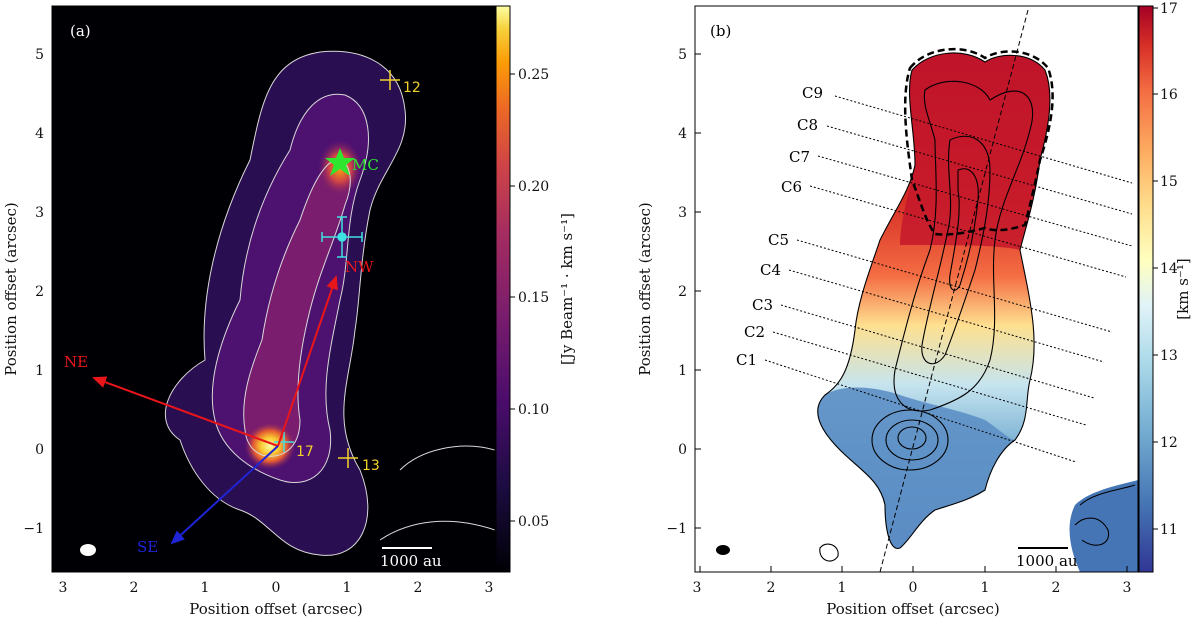  What do you see at coordinates (533, 75) in the screenshot?
I see `panel-a-cbar-tick: 0.25` at bounding box center [533, 75].